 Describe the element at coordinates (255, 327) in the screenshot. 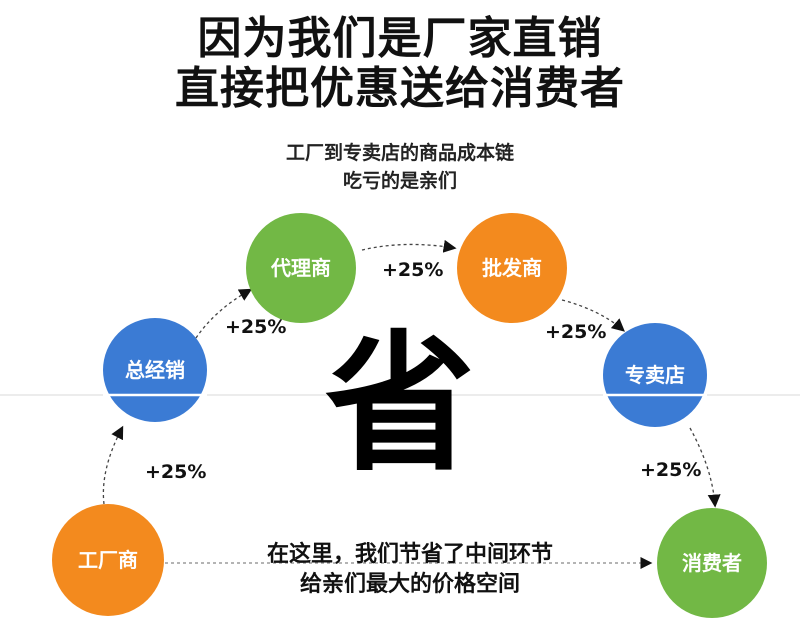

I see `markup-label-2: +25%` at that location.